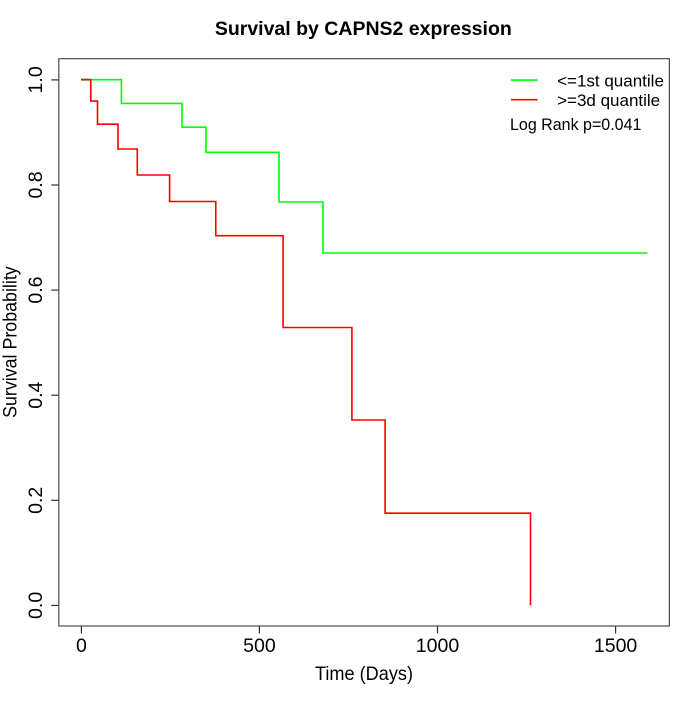 This screenshot has width=700, height=705. Describe the element at coordinates (438, 646) in the screenshot. I see `svg-text: 1000` at that location.